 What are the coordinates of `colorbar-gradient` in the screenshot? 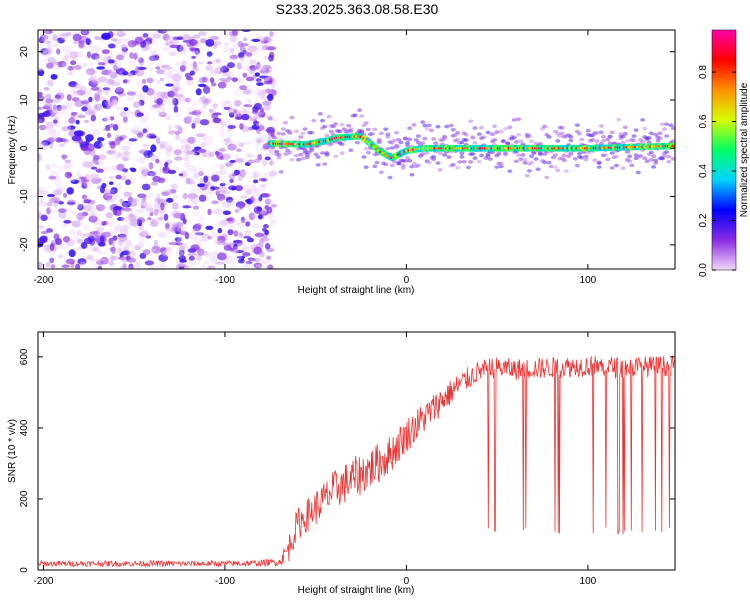 It's located at (724, 150).